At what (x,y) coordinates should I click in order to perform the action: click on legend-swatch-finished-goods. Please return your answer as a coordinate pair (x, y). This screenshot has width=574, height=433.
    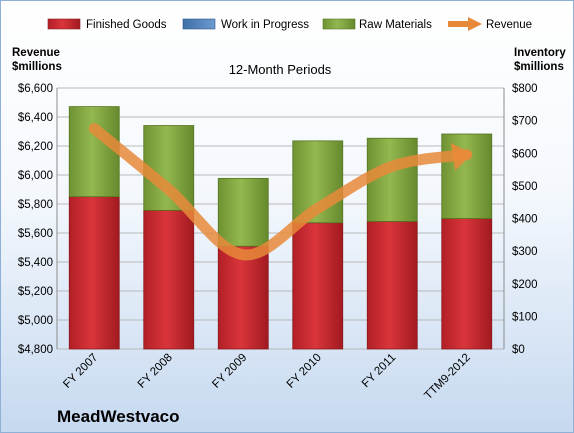
    Looking at the image, I should click on (64, 24).